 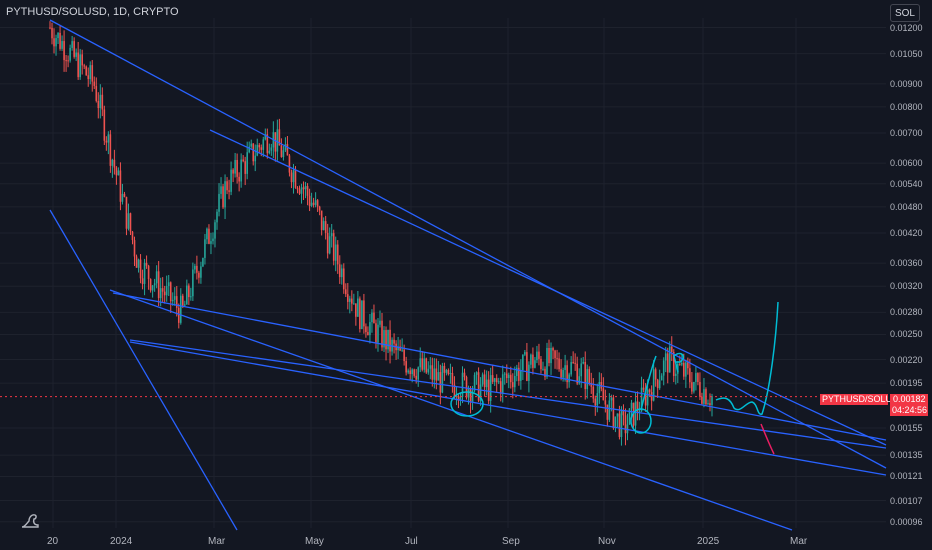 What do you see at coordinates (767, 439) in the screenshot?
I see `freehand-projection-down` at bounding box center [767, 439].